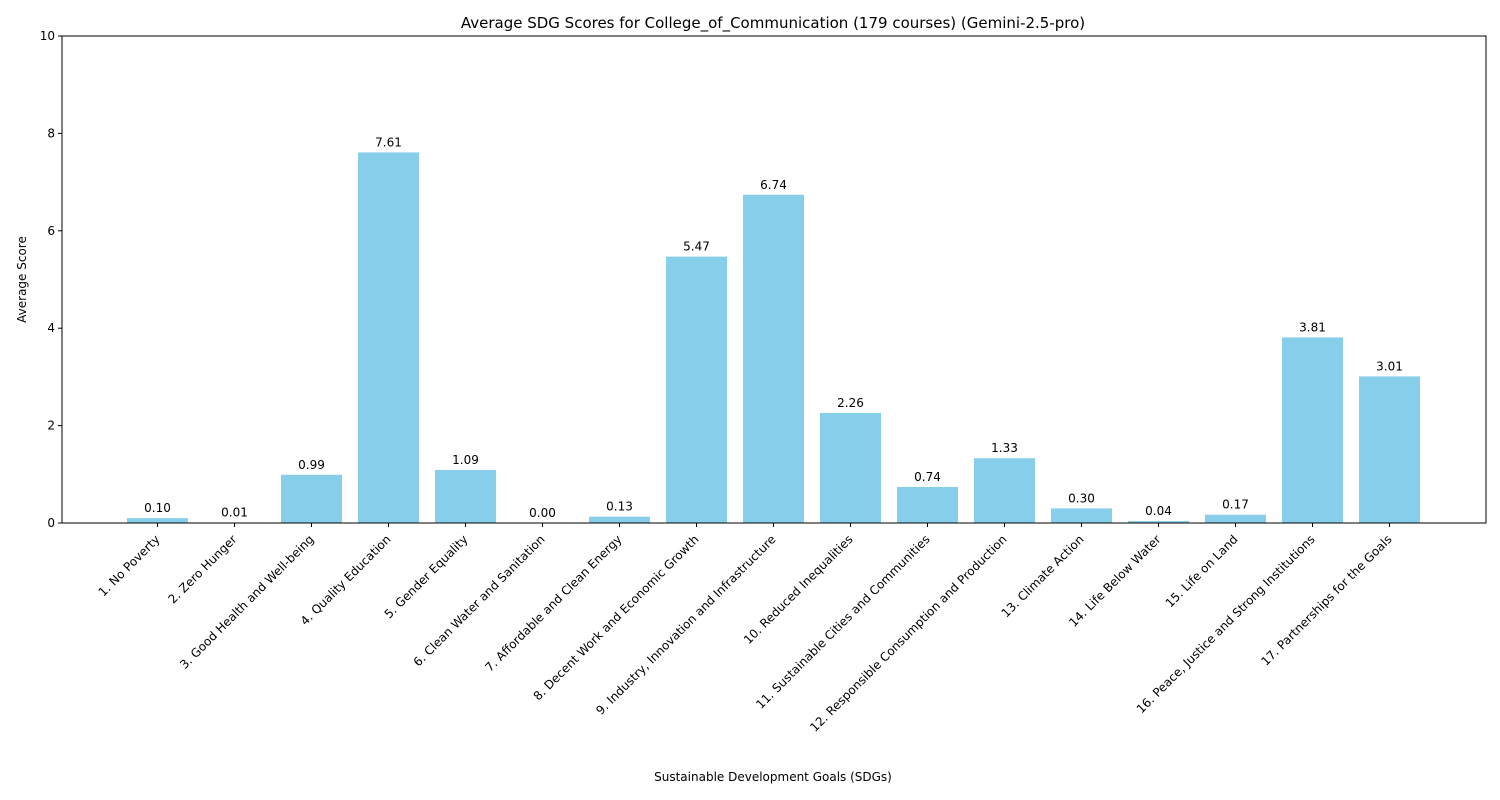 This screenshot has height=800, width=1500. What do you see at coordinates (542, 513) in the screenshot?
I see `bar-value-label: 0.00` at bounding box center [542, 513].